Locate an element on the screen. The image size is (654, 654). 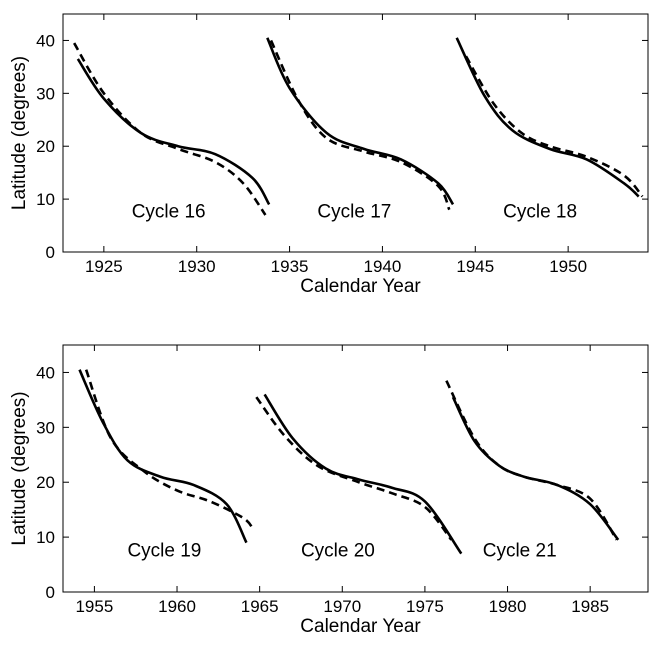
x-tick-label: 1930 is located at coordinates (197, 266).